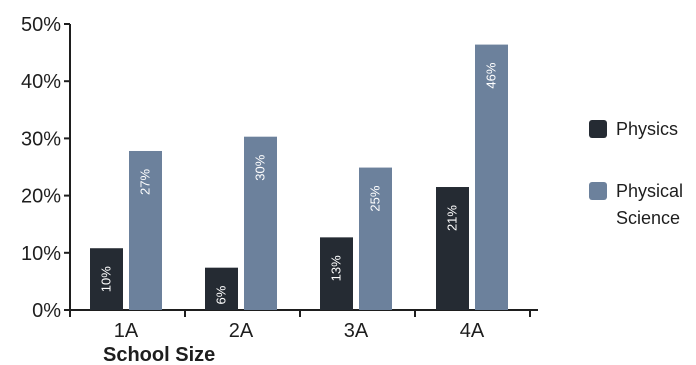  What do you see at coordinates (46, 168) in the screenshot?
I see `y-axis: 0% 10% 20% 30% 40% 50%` at bounding box center [46, 168].